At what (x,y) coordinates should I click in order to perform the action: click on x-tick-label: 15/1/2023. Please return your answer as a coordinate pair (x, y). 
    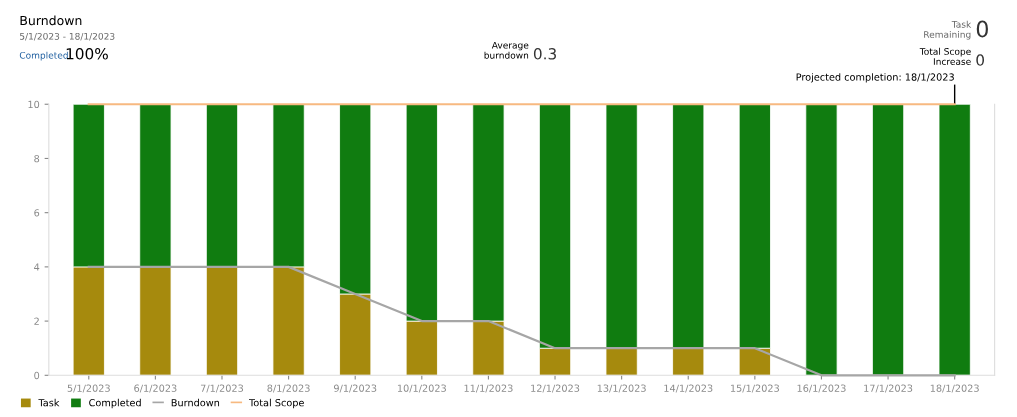
    Looking at the image, I should click on (754, 388).